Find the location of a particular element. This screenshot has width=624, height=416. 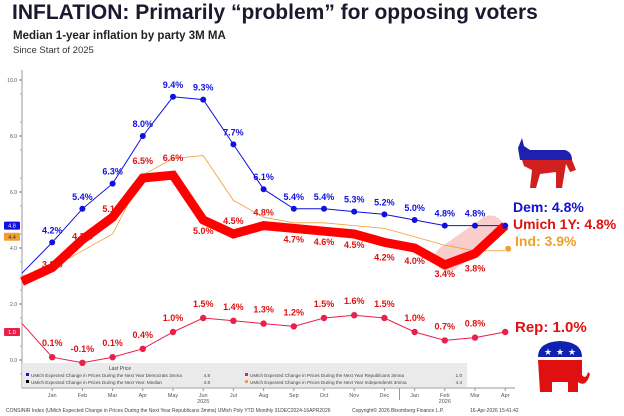

x-year-label: 2025 is located at coordinates (203, 402).